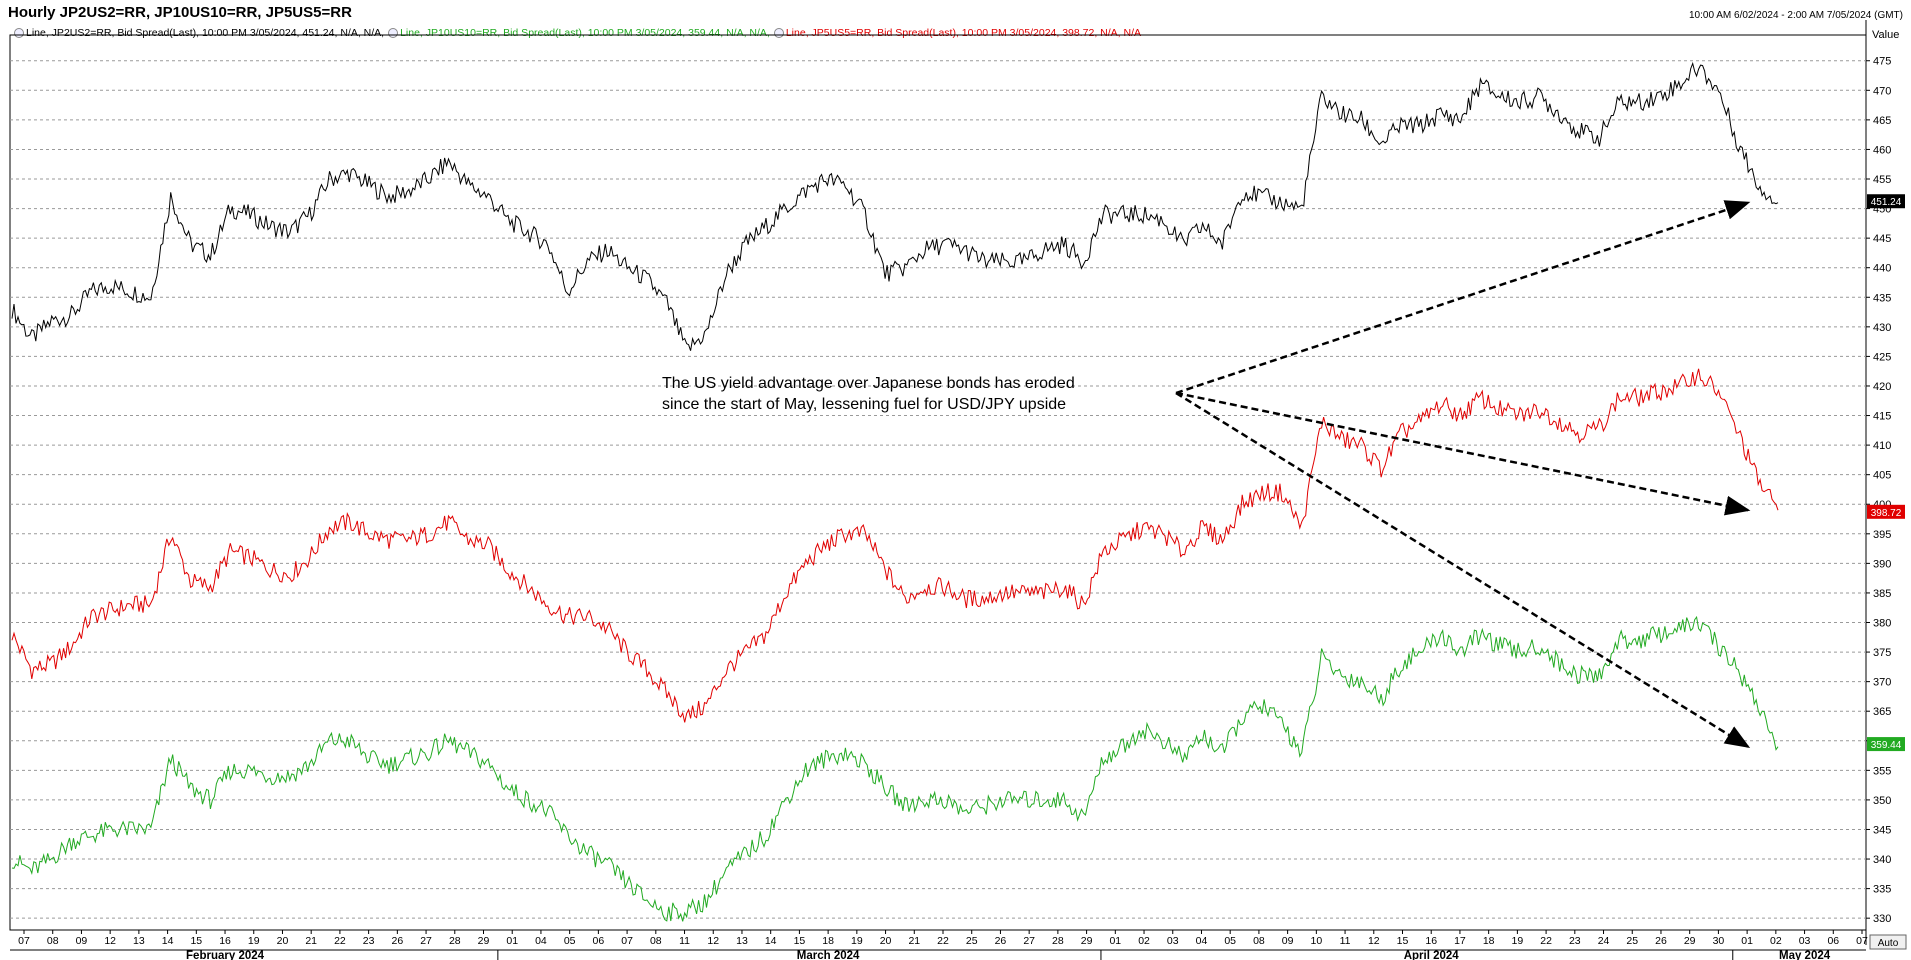 This screenshot has height=960, width=1911. Describe the element at coordinates (1882, 653) in the screenshot. I see `y-tick-label: 375` at that location.